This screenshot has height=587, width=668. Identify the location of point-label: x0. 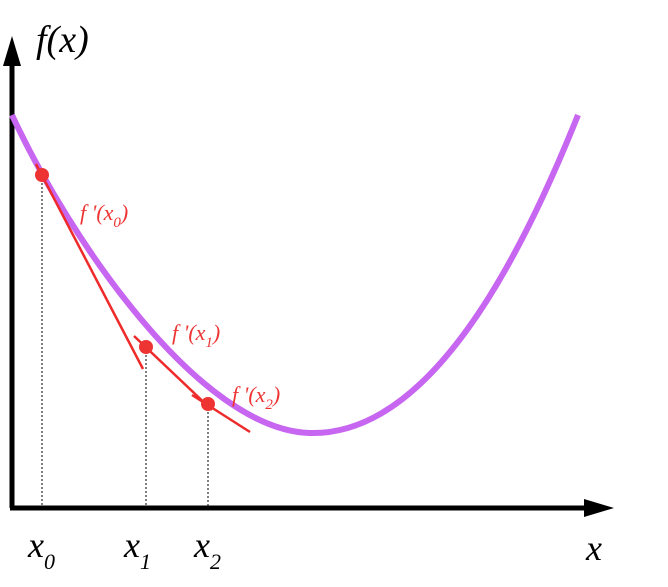
(41, 549).